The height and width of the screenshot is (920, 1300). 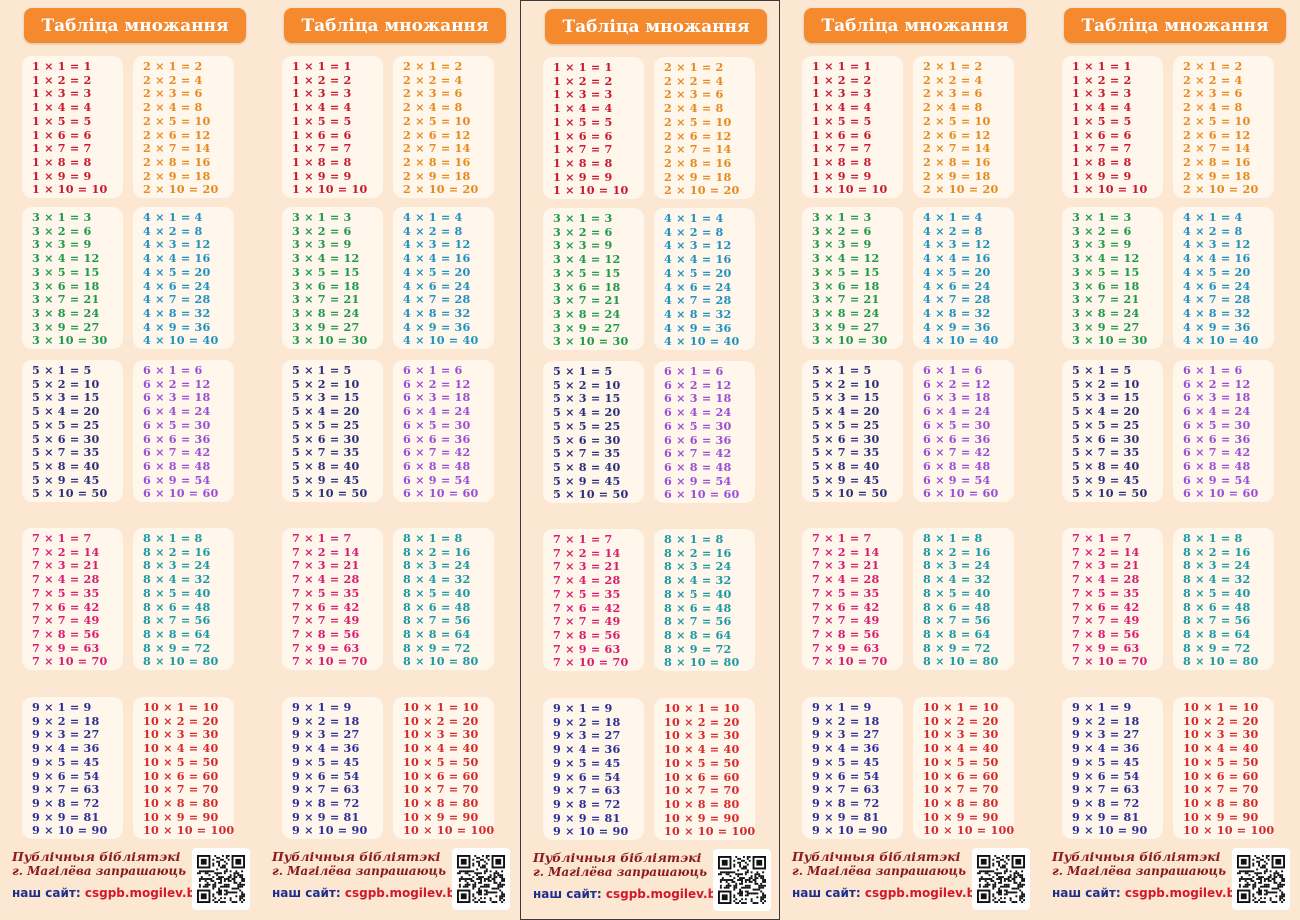 What do you see at coordinates (1102, 707) in the screenshot?
I see `table-line: 9 × 1 = 9` at bounding box center [1102, 707].